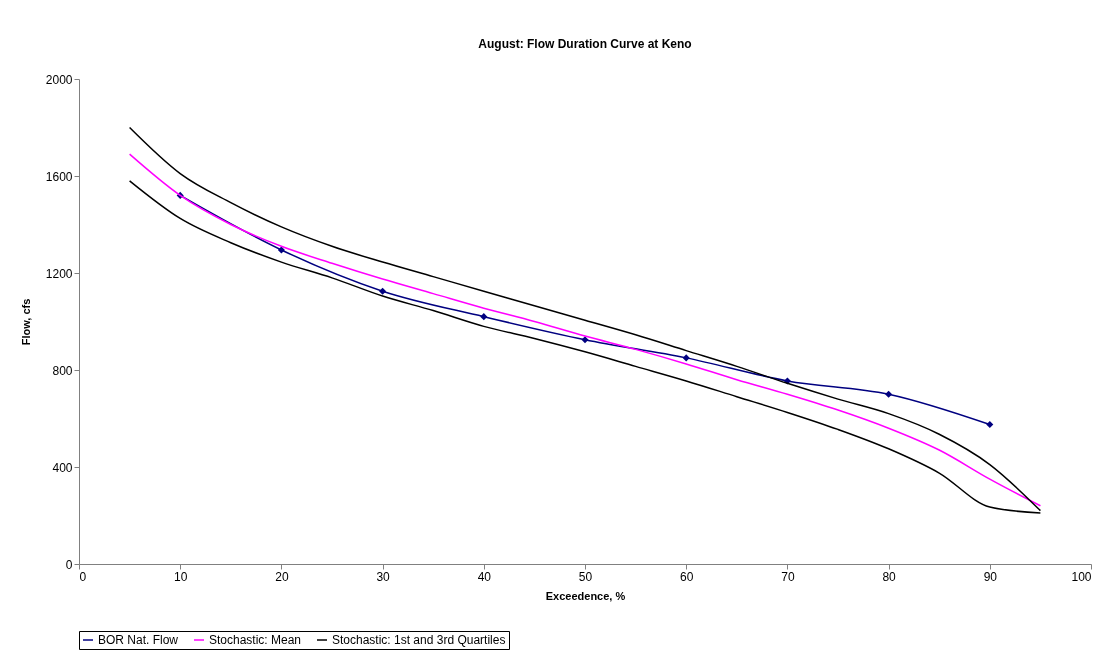 The height and width of the screenshot is (665, 1120). Describe the element at coordinates (59, 273) in the screenshot. I see `y-tick-label: 1200` at that location.